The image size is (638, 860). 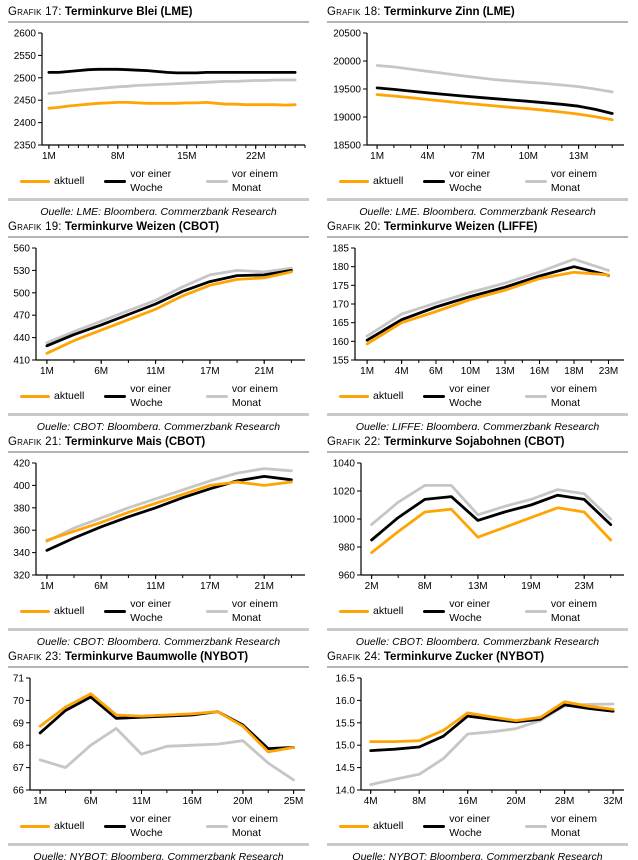 I want to click on chart-number-label: Grafik 22:, so click(x=354, y=442).